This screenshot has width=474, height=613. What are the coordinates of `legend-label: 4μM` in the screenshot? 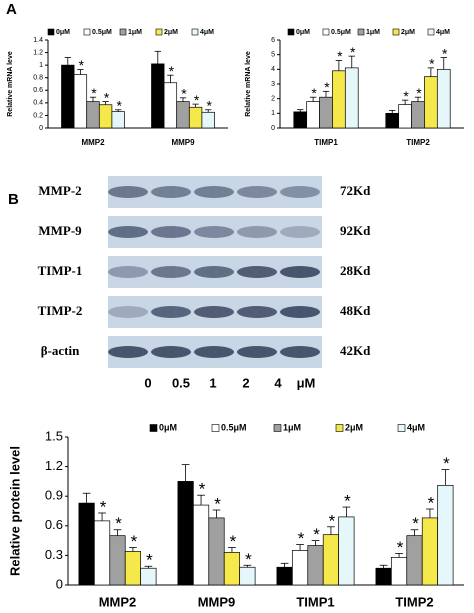 It's located at (416, 427).